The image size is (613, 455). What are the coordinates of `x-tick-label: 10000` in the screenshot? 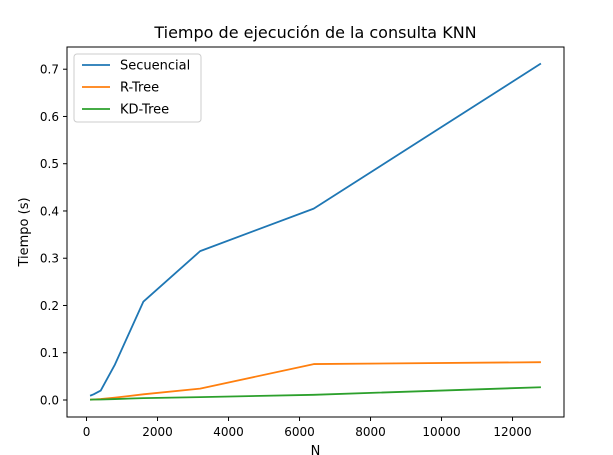 It's located at (441, 432).